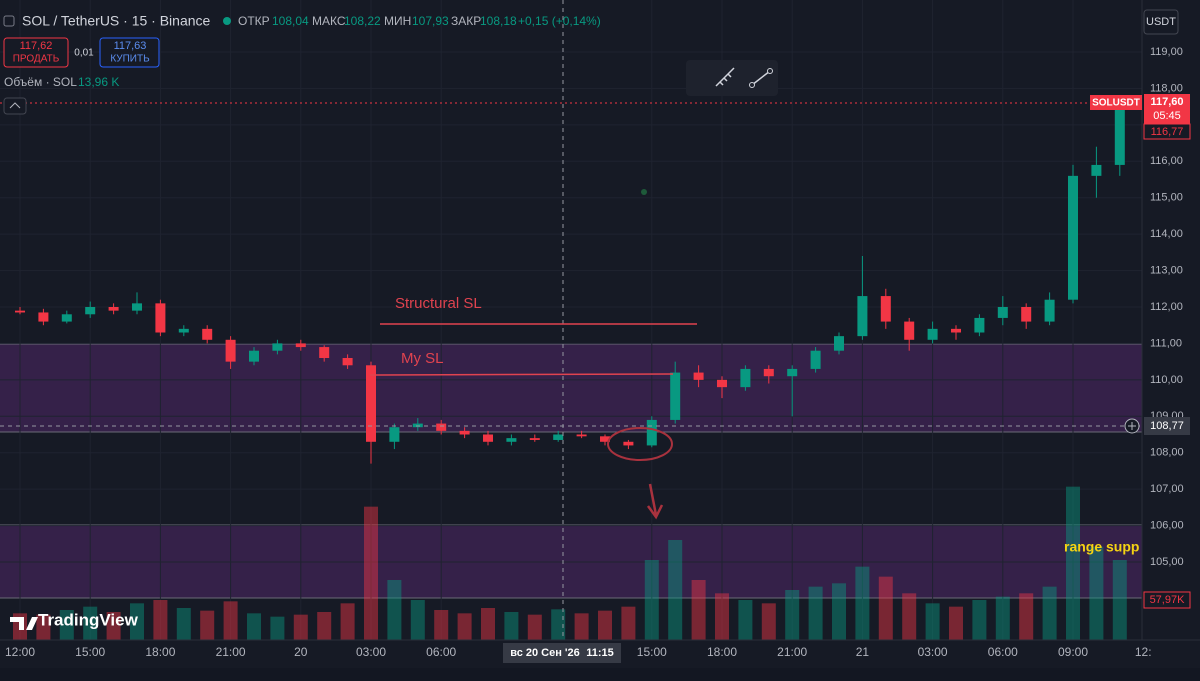 Image resolution: width=1200 pixels, height=681 pixels. Describe the element at coordinates (362, 21) in the screenshot. I see `ohlc-value: 108,22` at that location.